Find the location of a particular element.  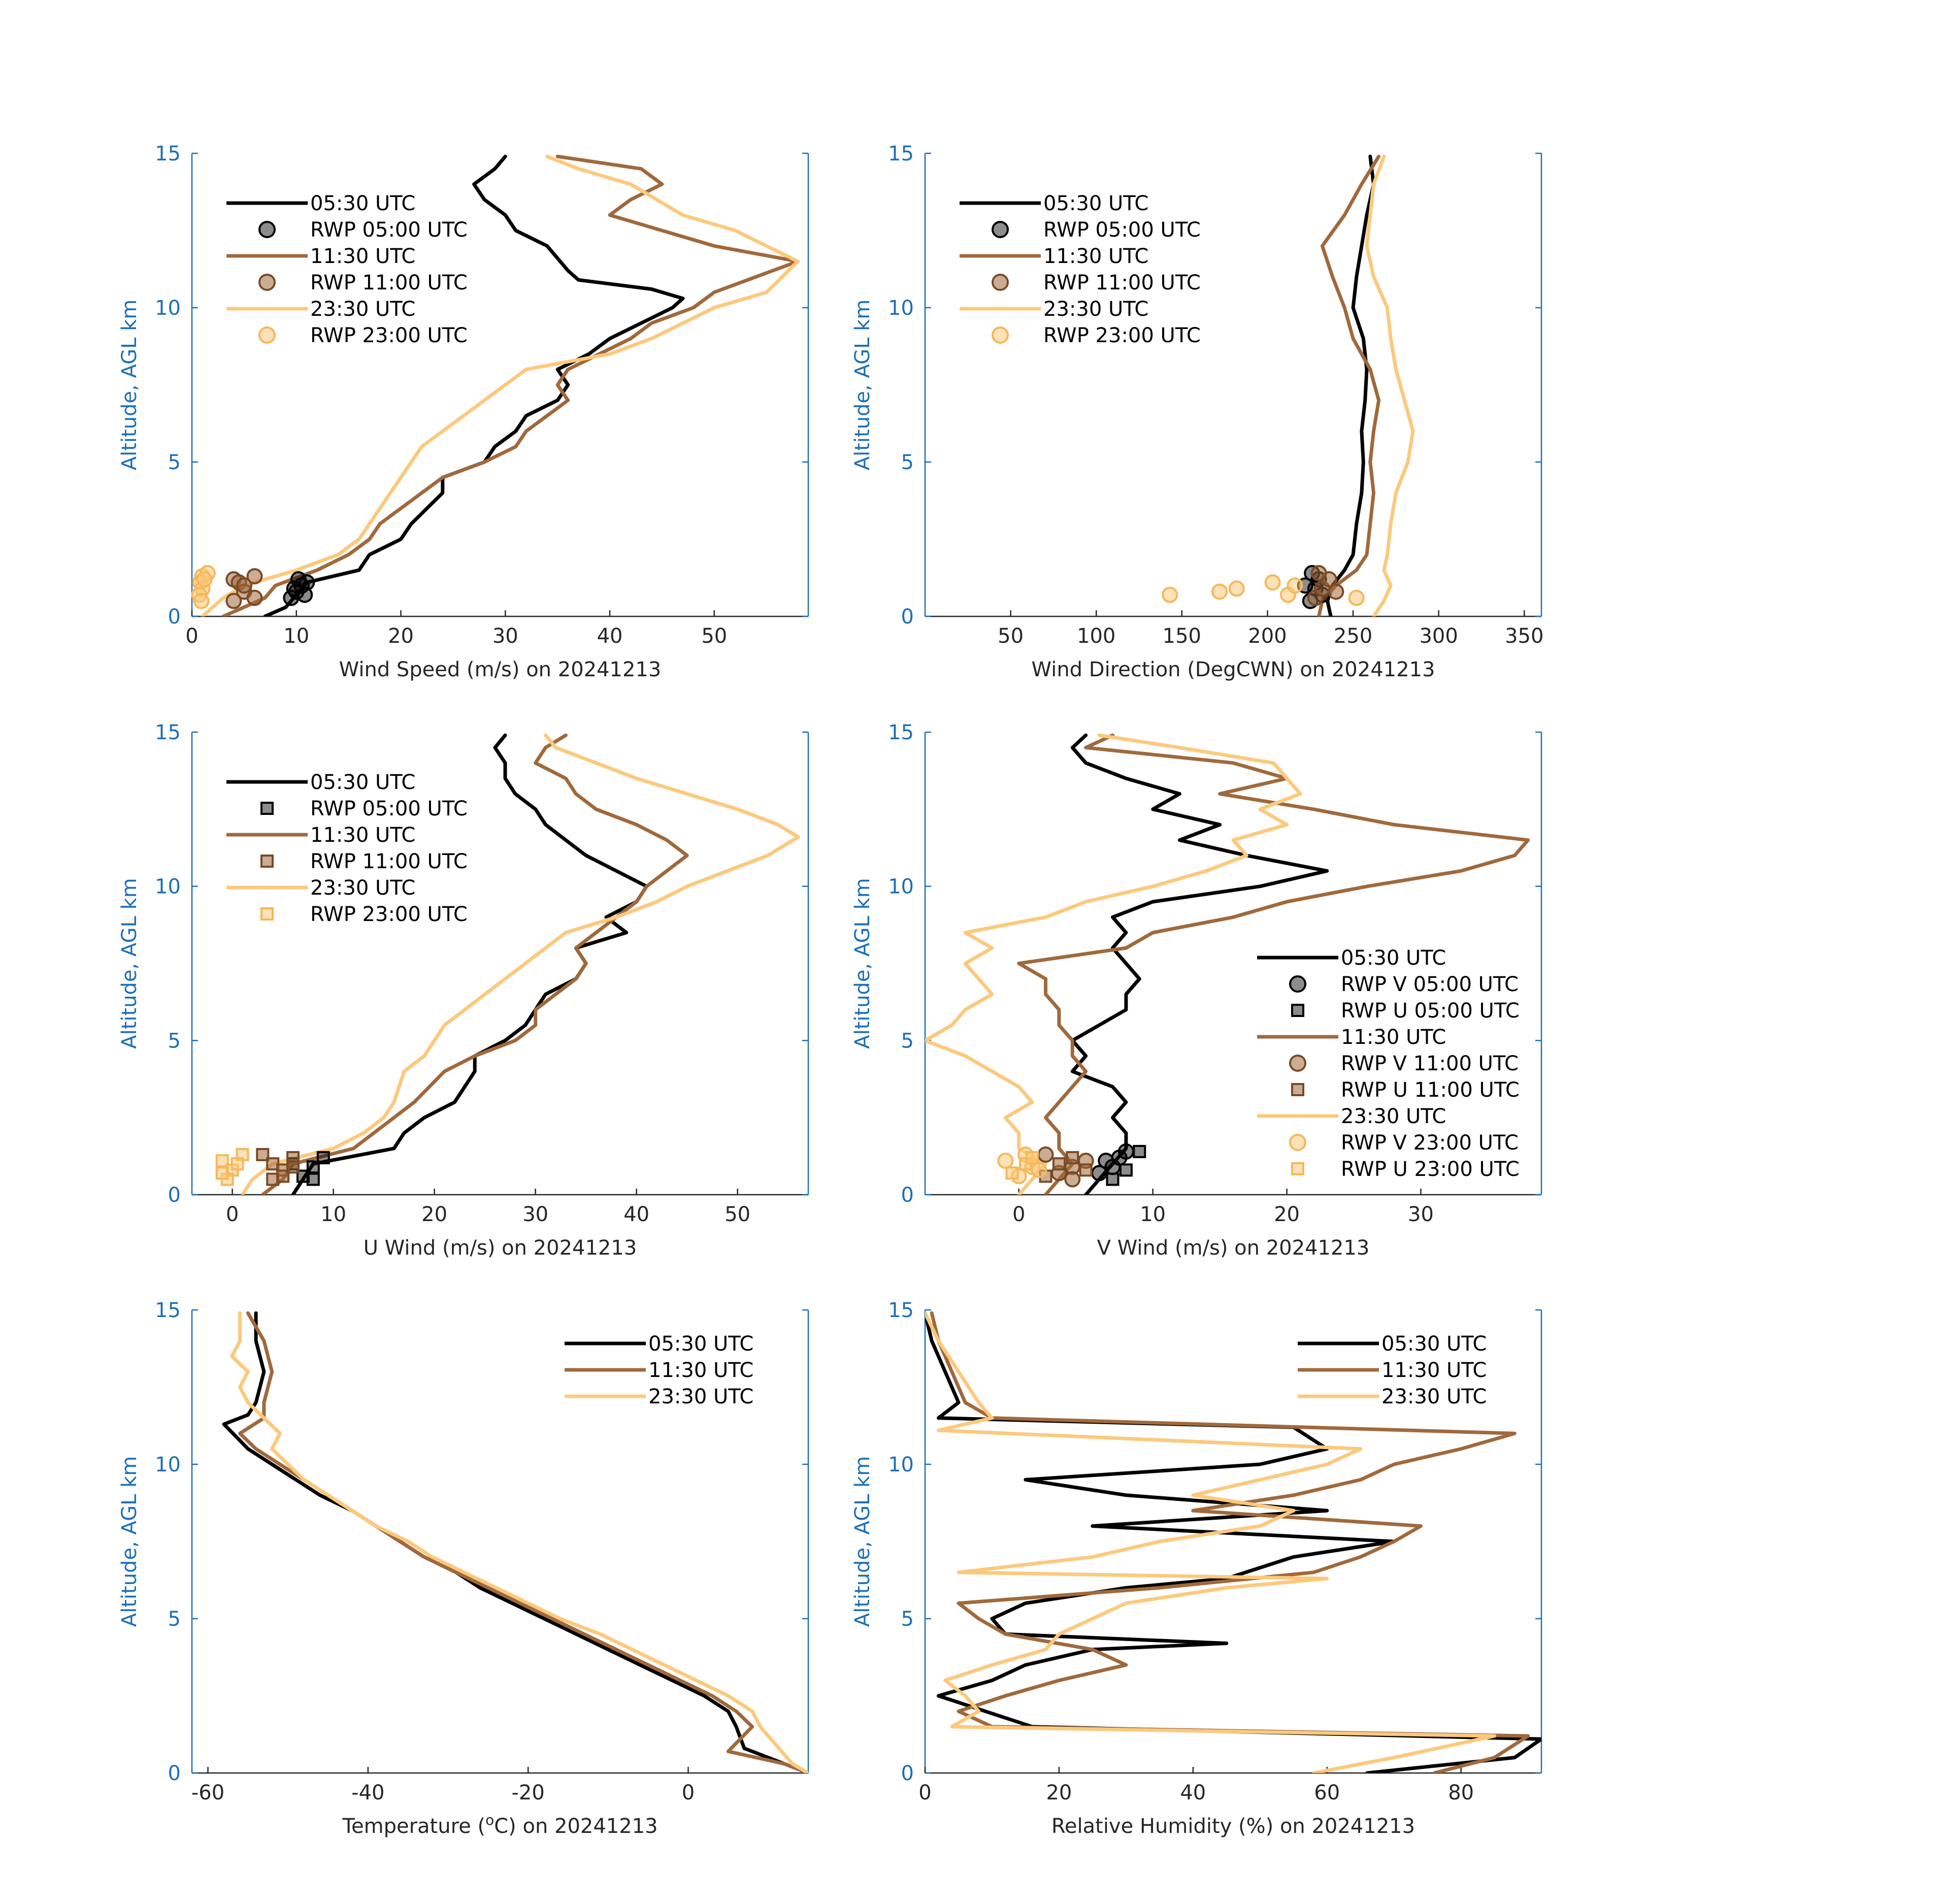

x-axis-label-main: Temperature ( is located at coordinates (413, 1827).